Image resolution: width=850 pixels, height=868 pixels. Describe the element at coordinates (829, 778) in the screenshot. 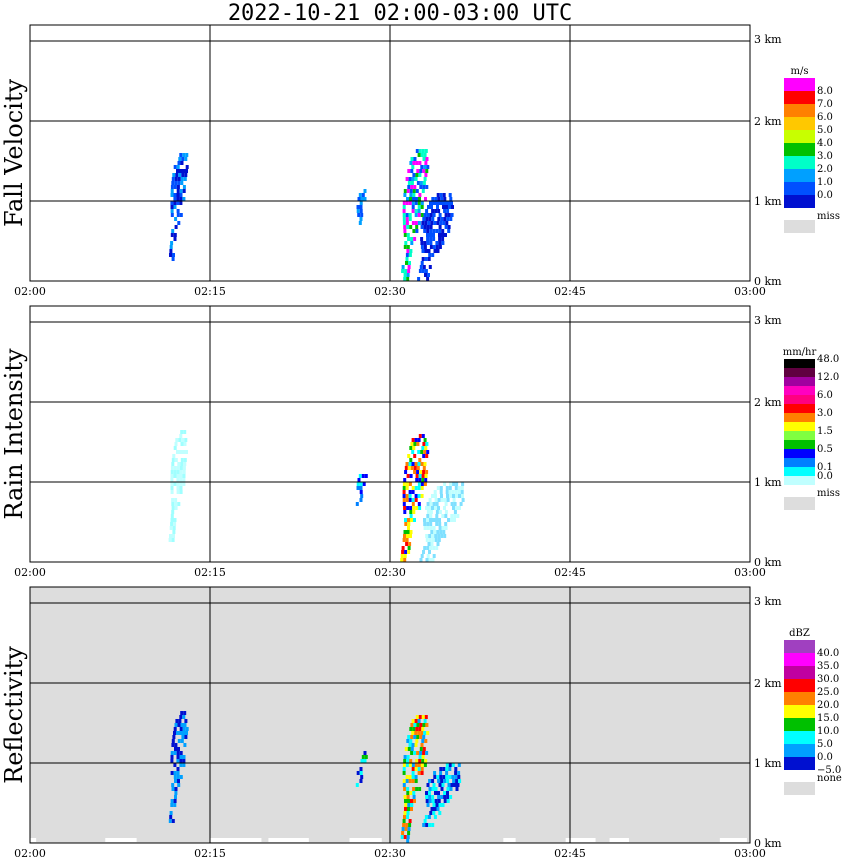

I see `legend-missing-label: none` at that location.